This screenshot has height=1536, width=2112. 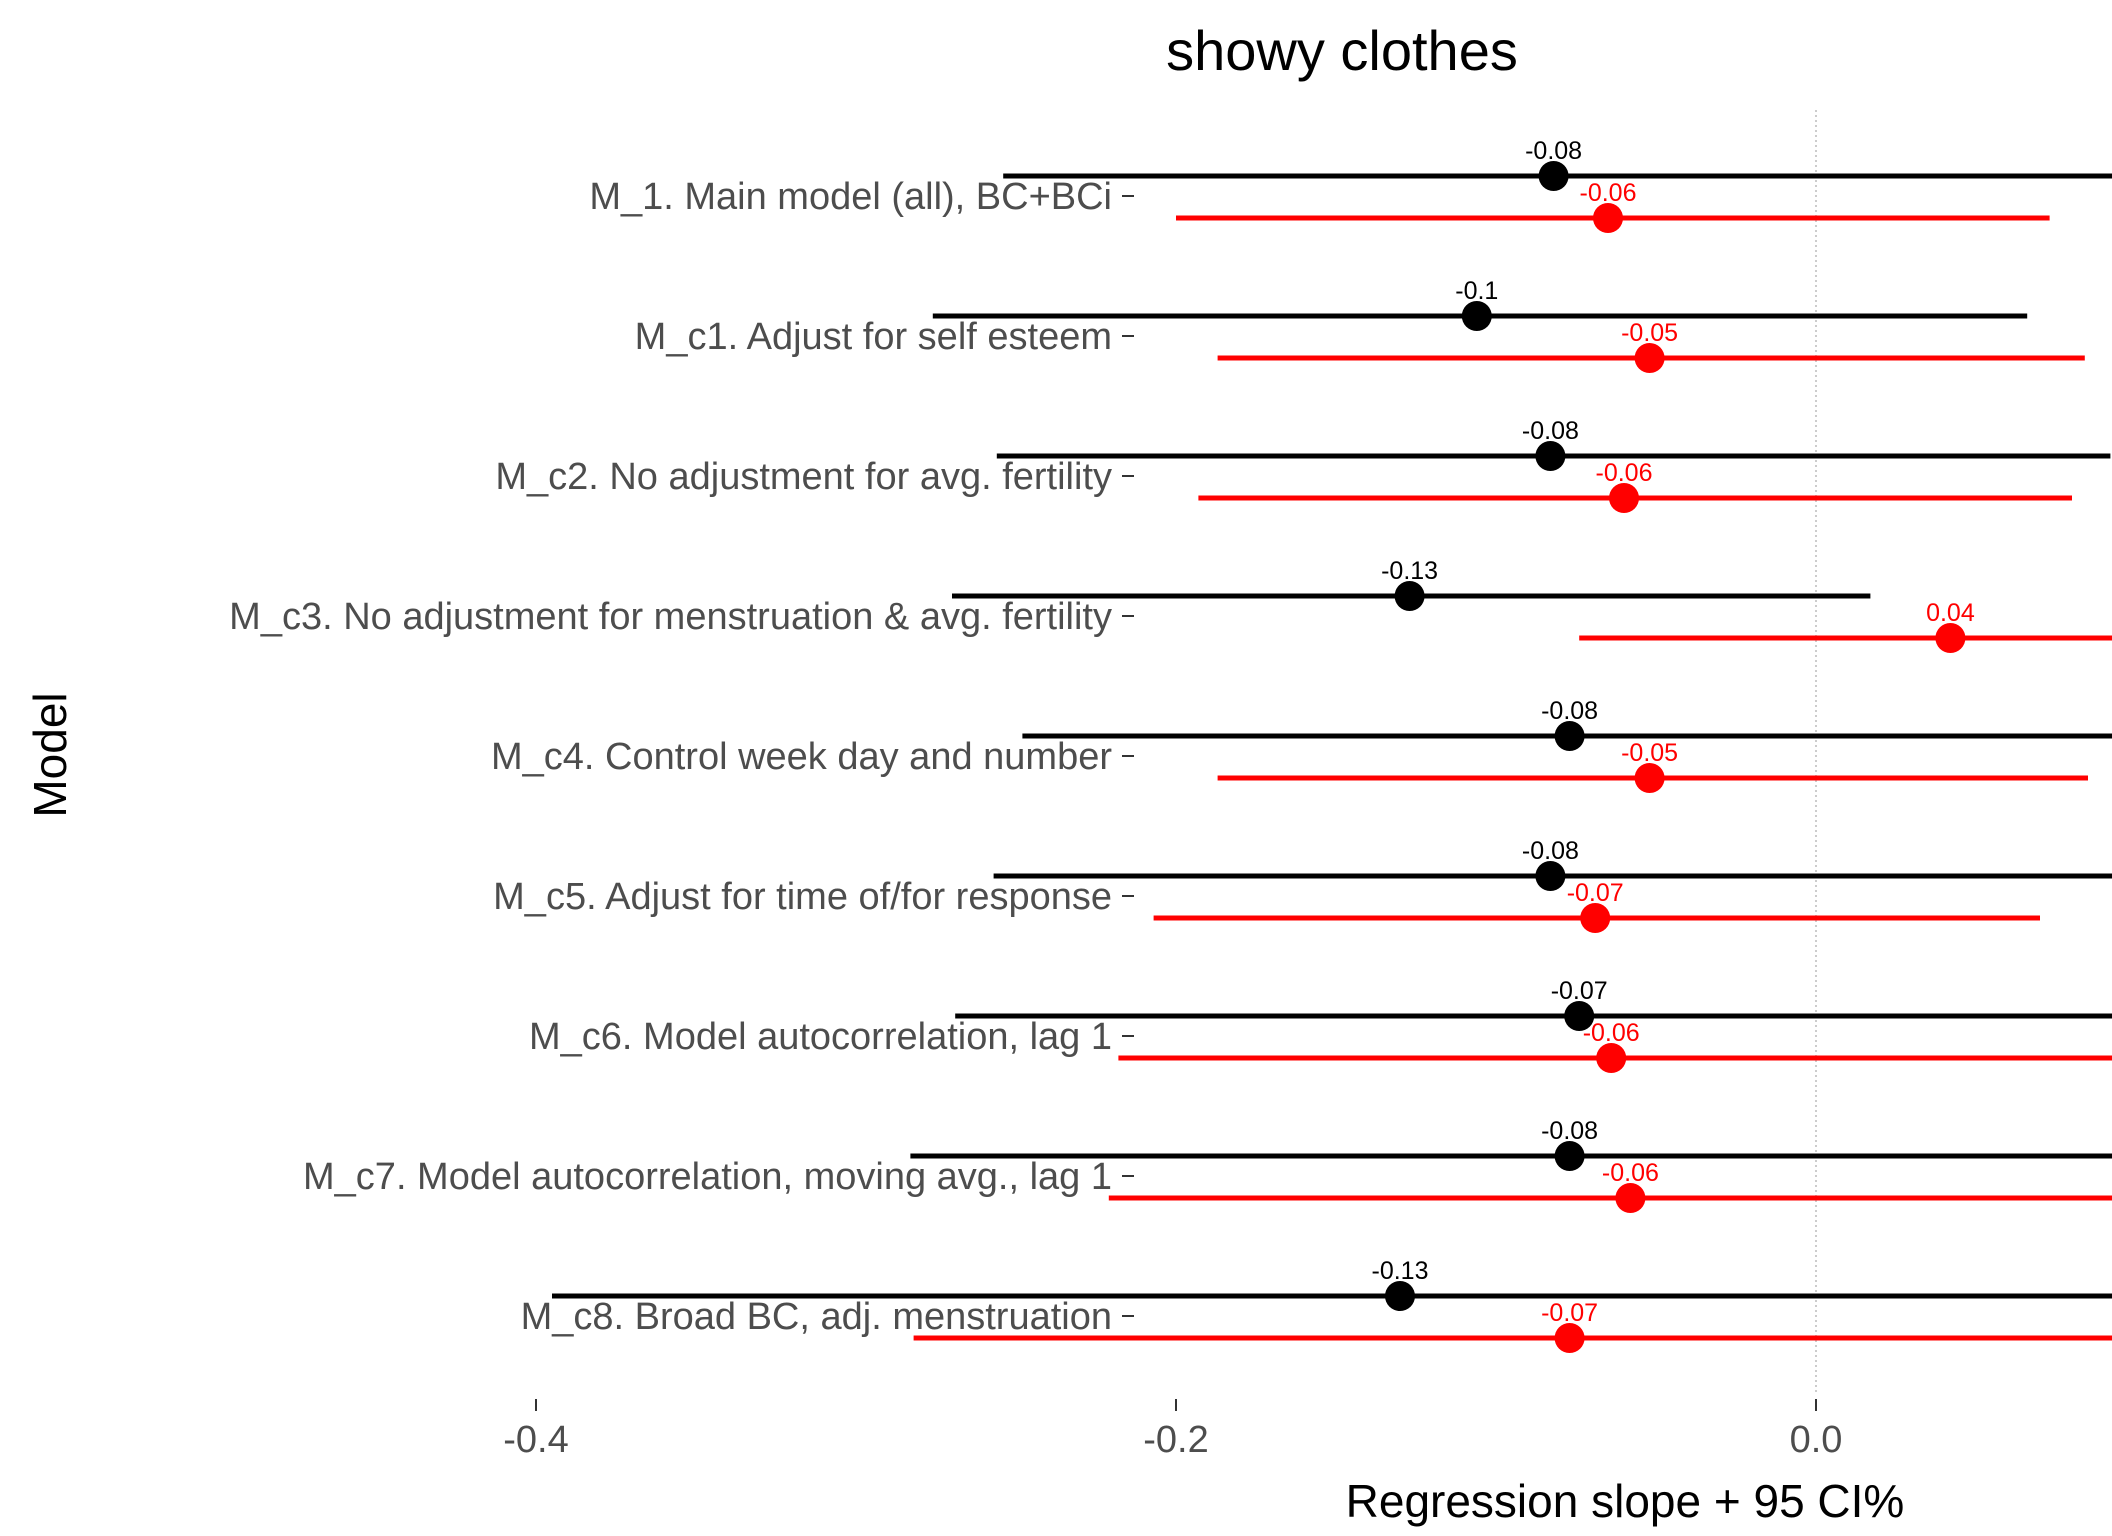 What do you see at coordinates (1816, 1440) in the screenshot?
I see `x-tick-label: 0.0` at bounding box center [1816, 1440].